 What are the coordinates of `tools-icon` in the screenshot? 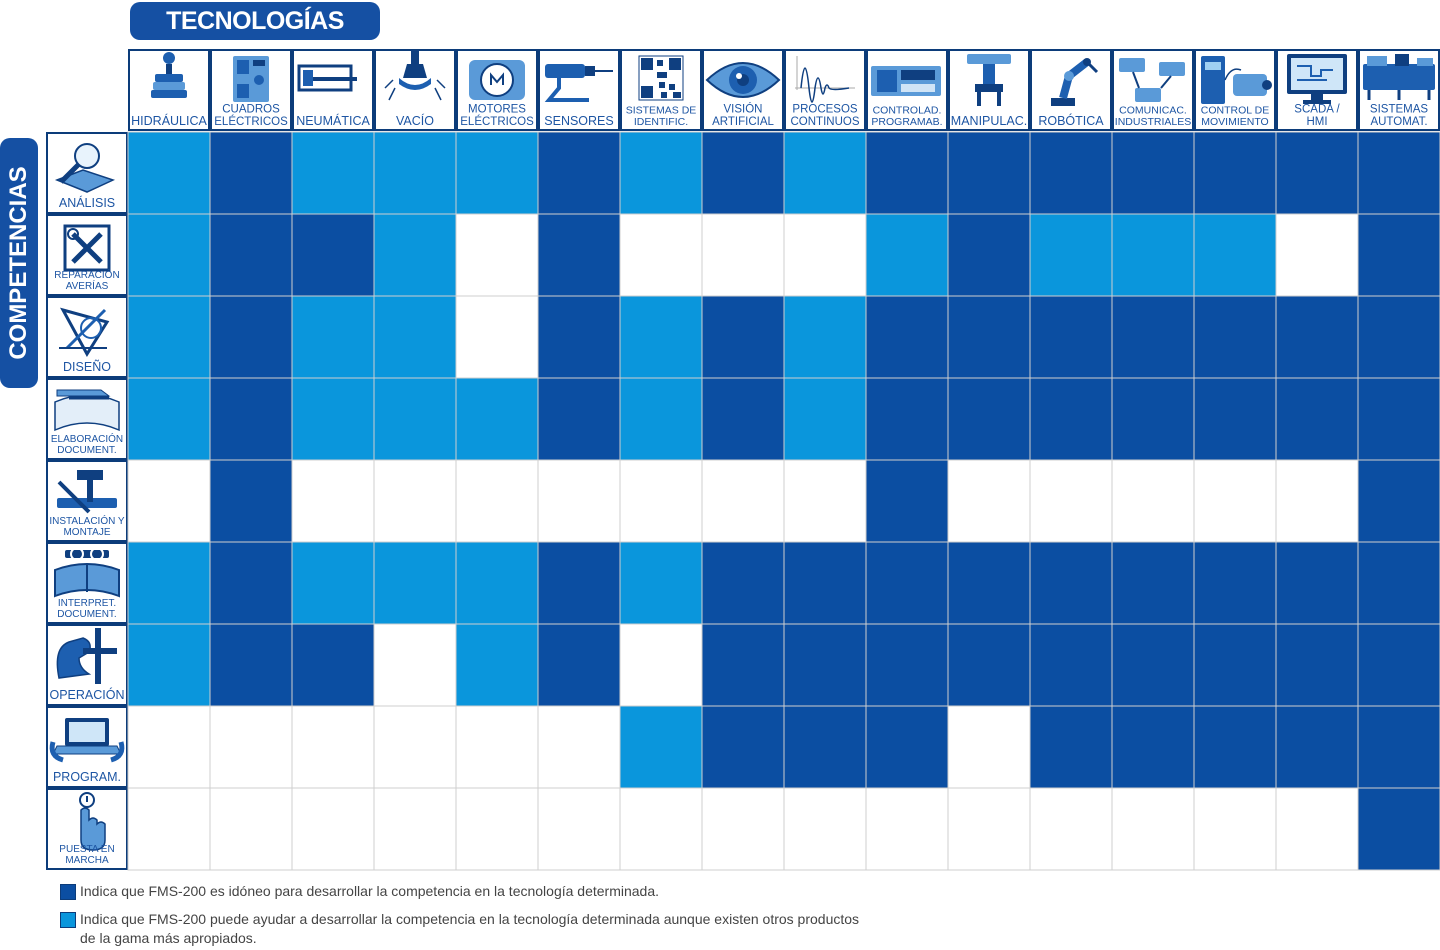 It's located at (87, 248).